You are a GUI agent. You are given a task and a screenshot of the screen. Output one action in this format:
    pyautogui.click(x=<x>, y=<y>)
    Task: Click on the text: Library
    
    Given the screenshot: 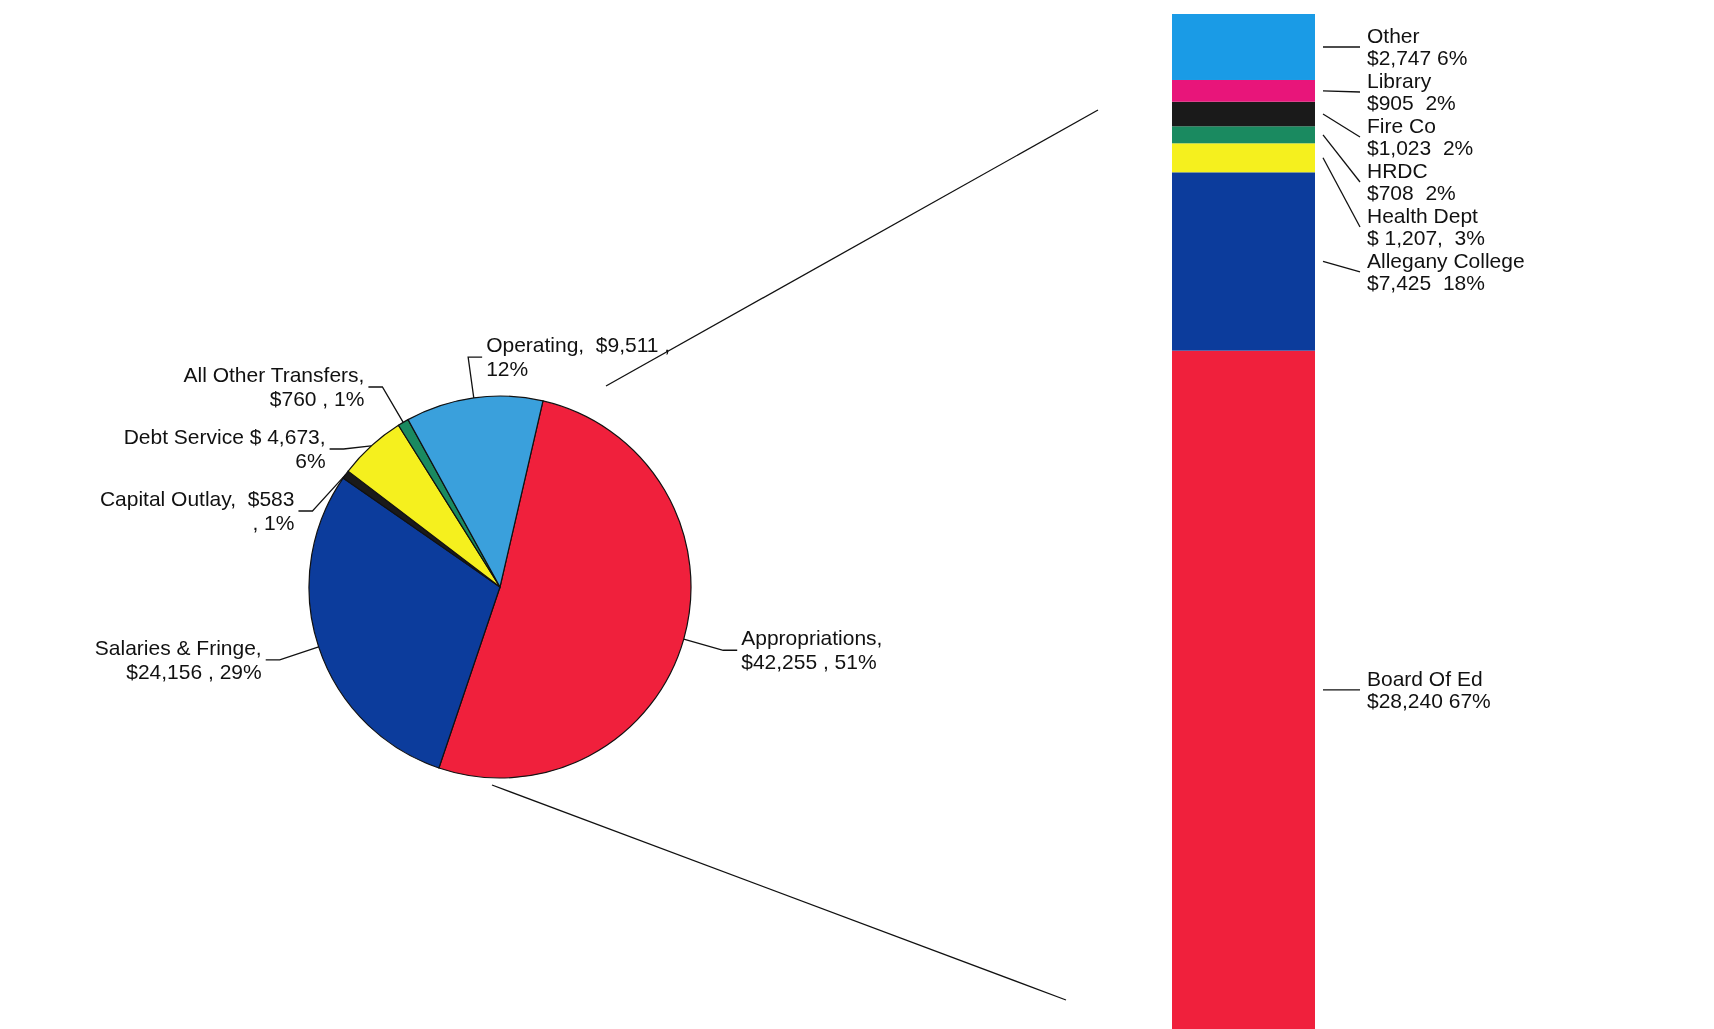 What is the action you would take?
    pyautogui.click(x=1399, y=80)
    